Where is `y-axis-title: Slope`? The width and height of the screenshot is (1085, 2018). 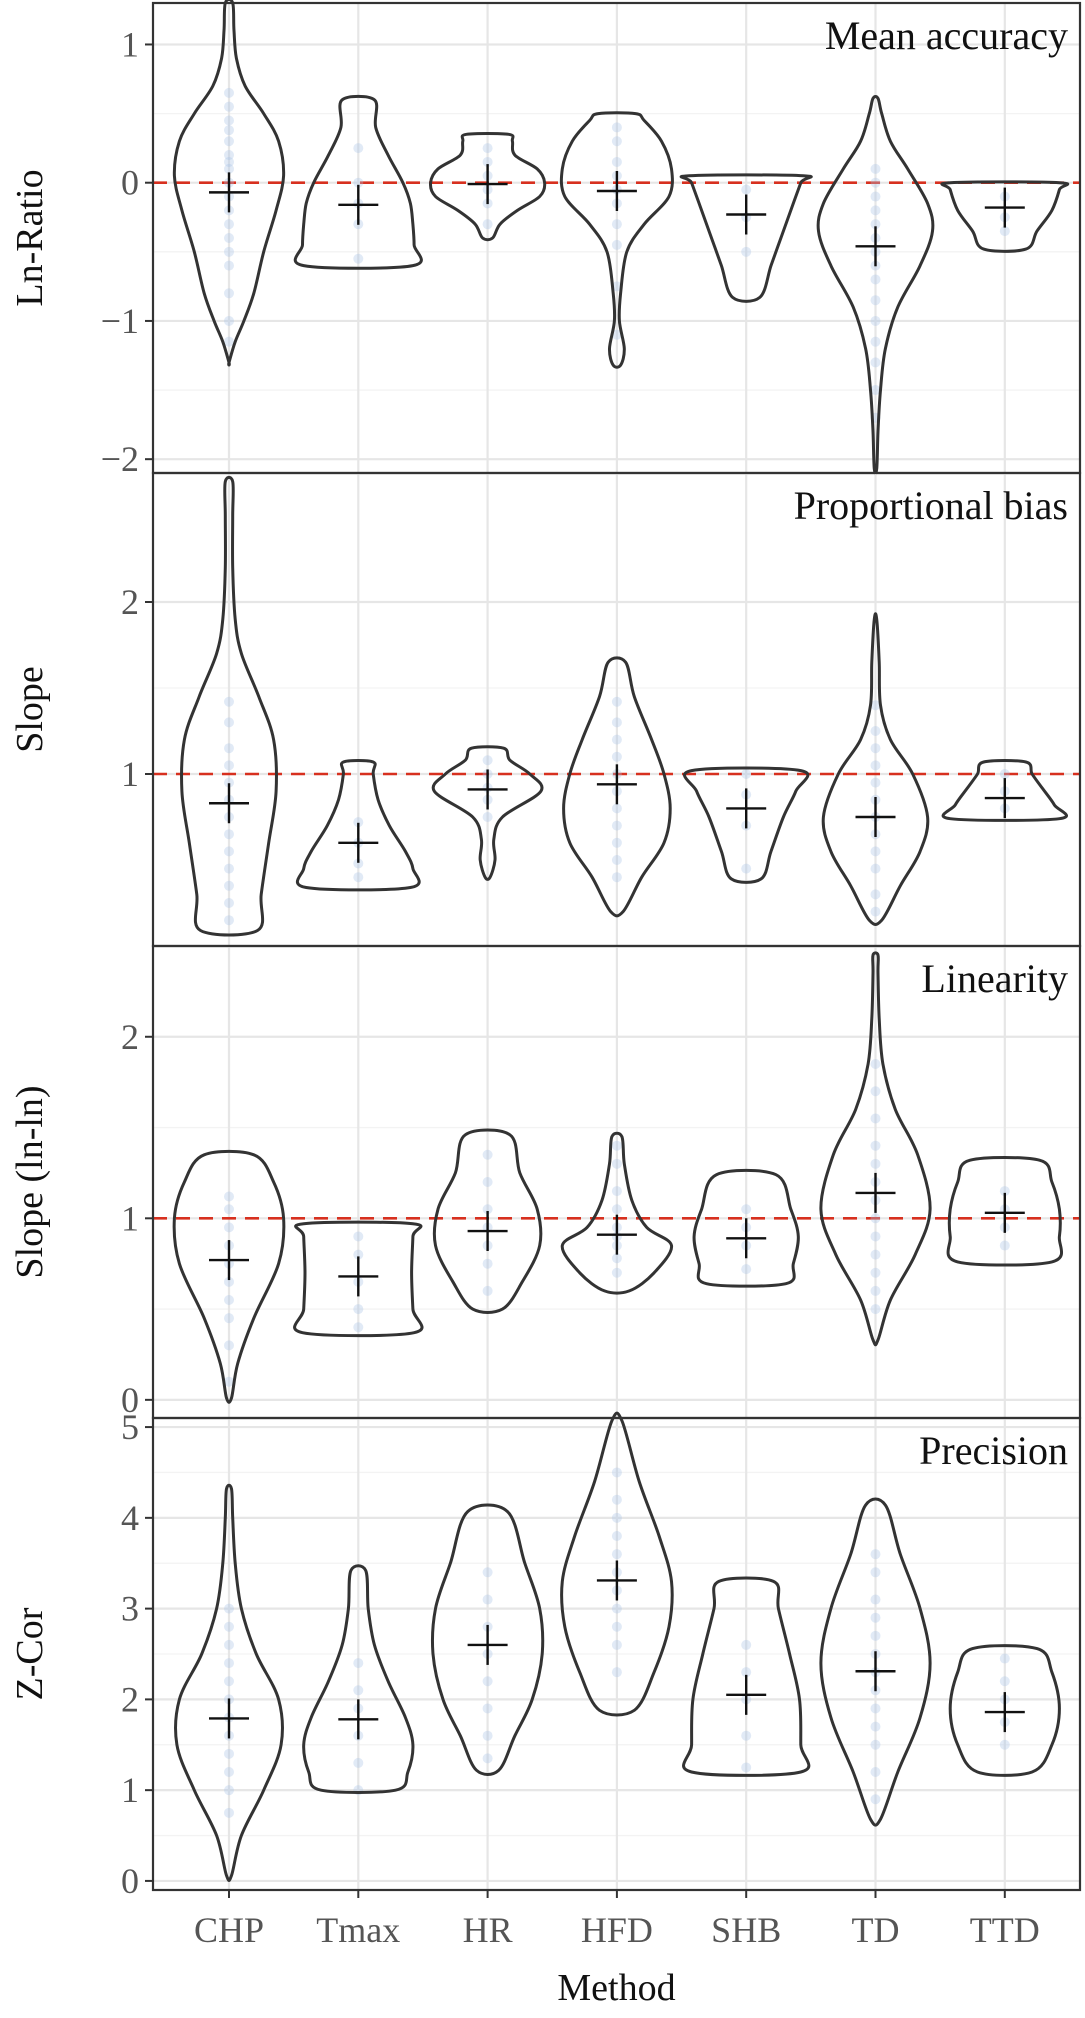 y-axis-title: Slope is located at coordinates (30, 709).